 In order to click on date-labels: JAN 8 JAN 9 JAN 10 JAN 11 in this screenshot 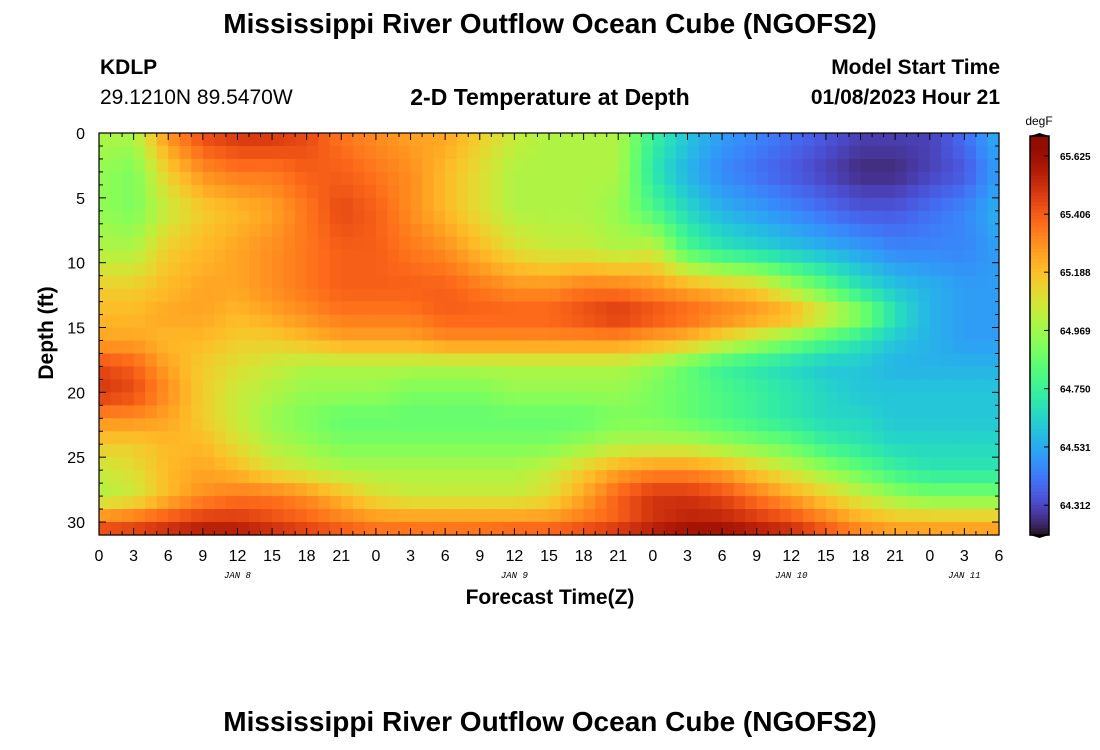, I will do `click(602, 576)`.